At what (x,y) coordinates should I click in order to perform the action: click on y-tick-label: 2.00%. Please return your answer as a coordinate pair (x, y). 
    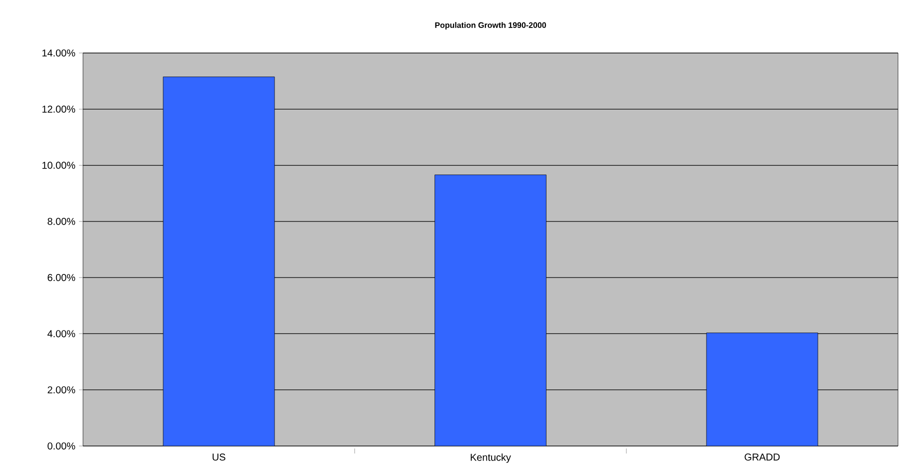
    Looking at the image, I should click on (62, 390).